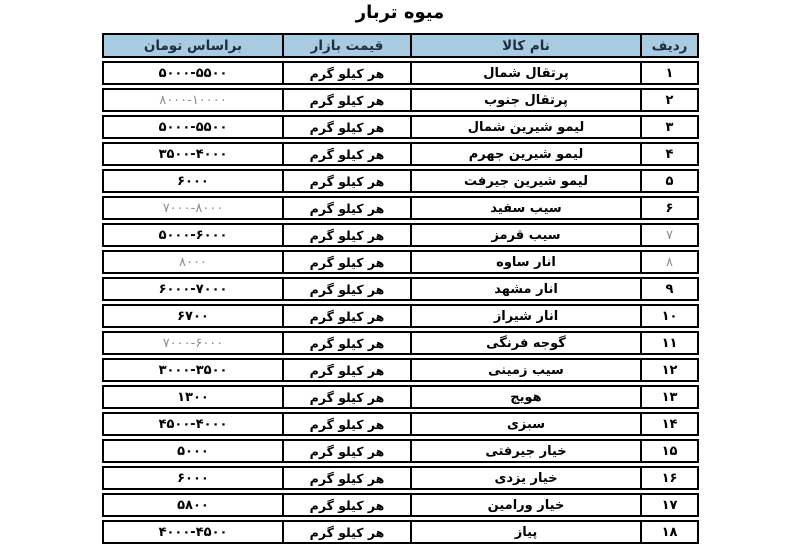  I want to click on price-range-value: ۸۰۰۰, so click(193, 262).